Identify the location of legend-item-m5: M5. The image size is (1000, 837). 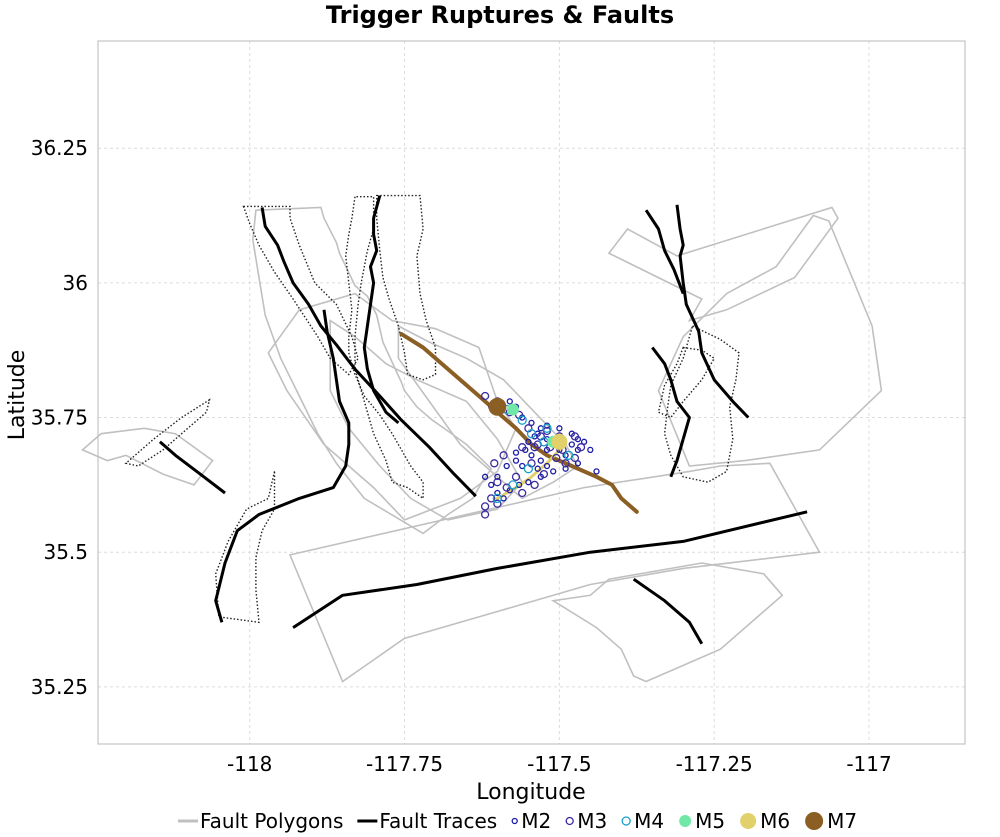
(702, 821).